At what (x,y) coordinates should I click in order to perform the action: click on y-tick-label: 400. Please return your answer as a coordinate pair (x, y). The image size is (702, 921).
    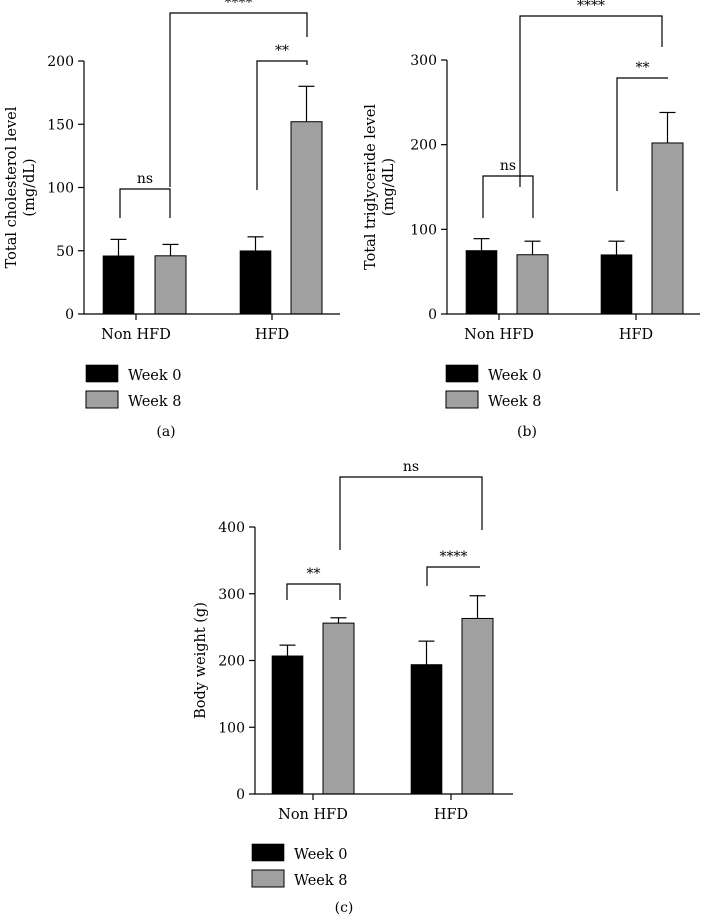
    Looking at the image, I should click on (231, 528).